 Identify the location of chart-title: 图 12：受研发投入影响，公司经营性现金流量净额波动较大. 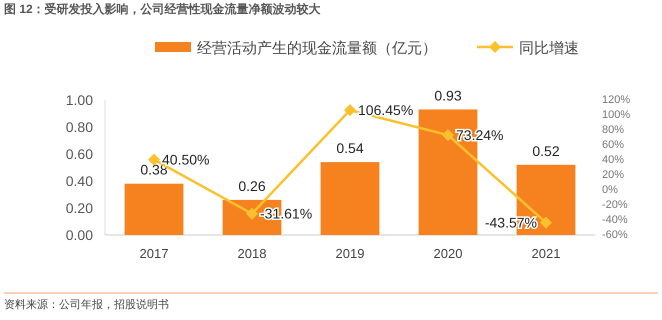
(163, 9).